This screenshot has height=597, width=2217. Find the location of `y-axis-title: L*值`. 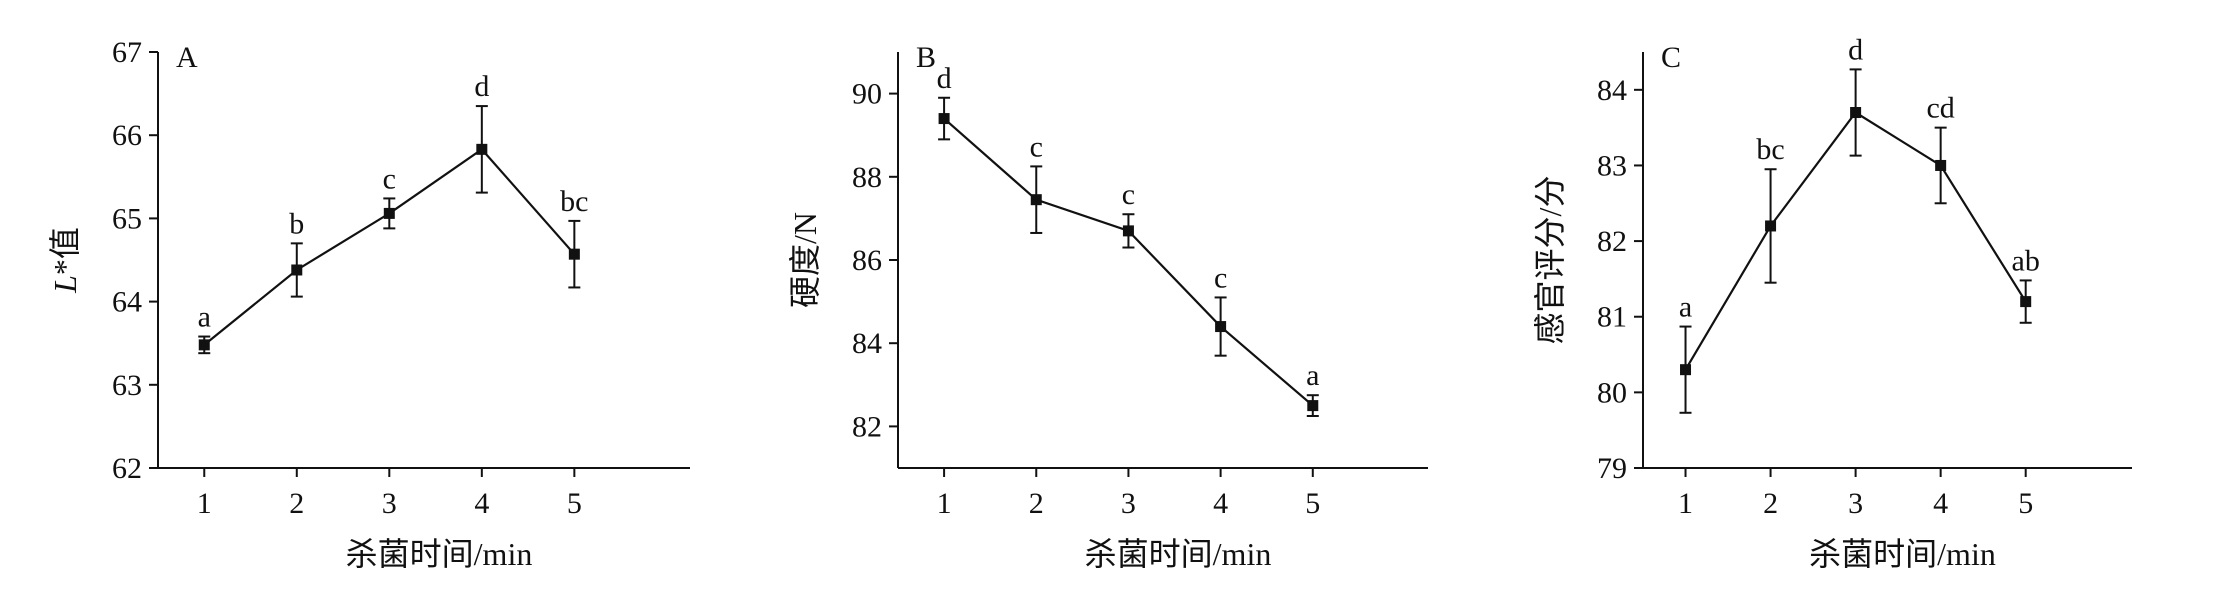

y-axis-title: L*值 is located at coordinates (65, 260).